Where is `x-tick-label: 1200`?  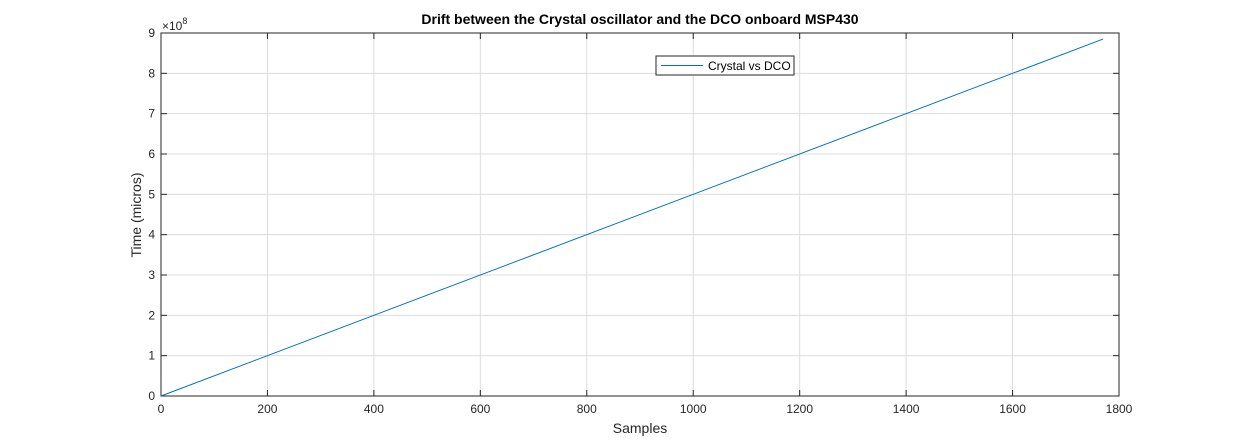 x-tick-label: 1200 is located at coordinates (799, 409).